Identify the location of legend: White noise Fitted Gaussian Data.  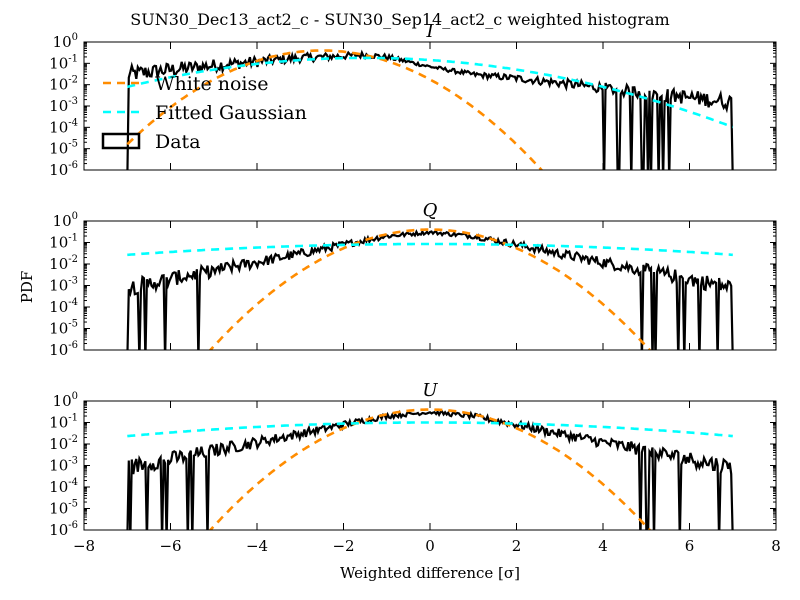
(204, 113).